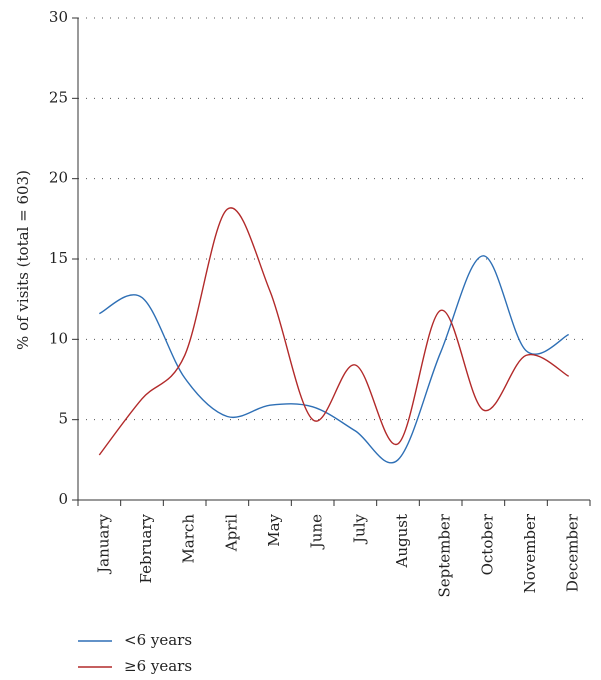 The width and height of the screenshot is (601, 680). What do you see at coordinates (63, 499) in the screenshot?
I see `y-tick-label: 0` at bounding box center [63, 499].